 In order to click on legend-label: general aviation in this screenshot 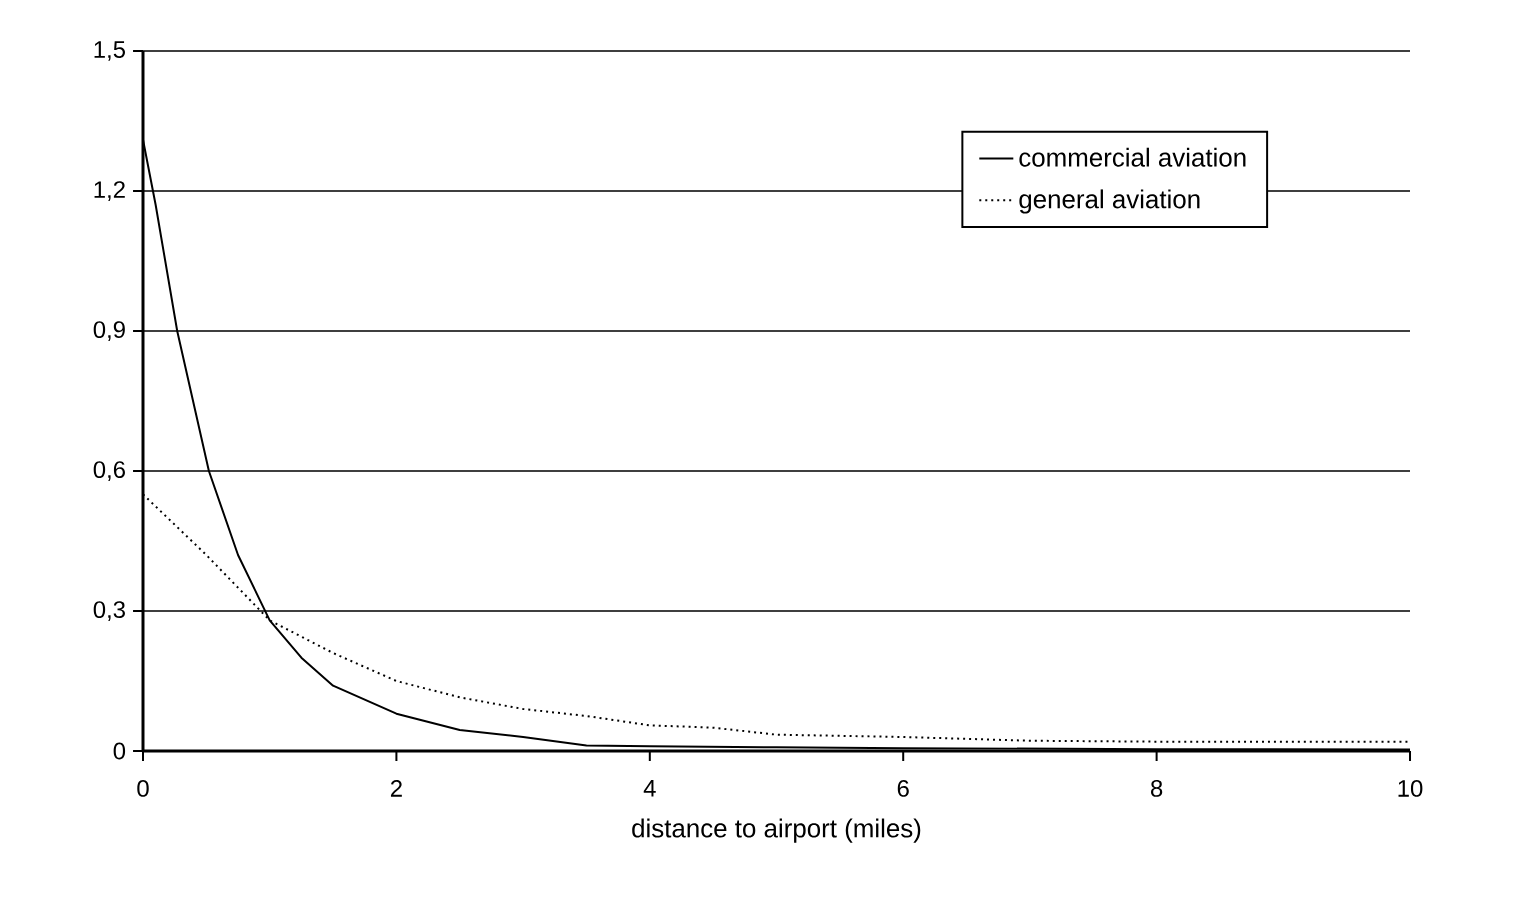, I will do `click(1109, 201)`.